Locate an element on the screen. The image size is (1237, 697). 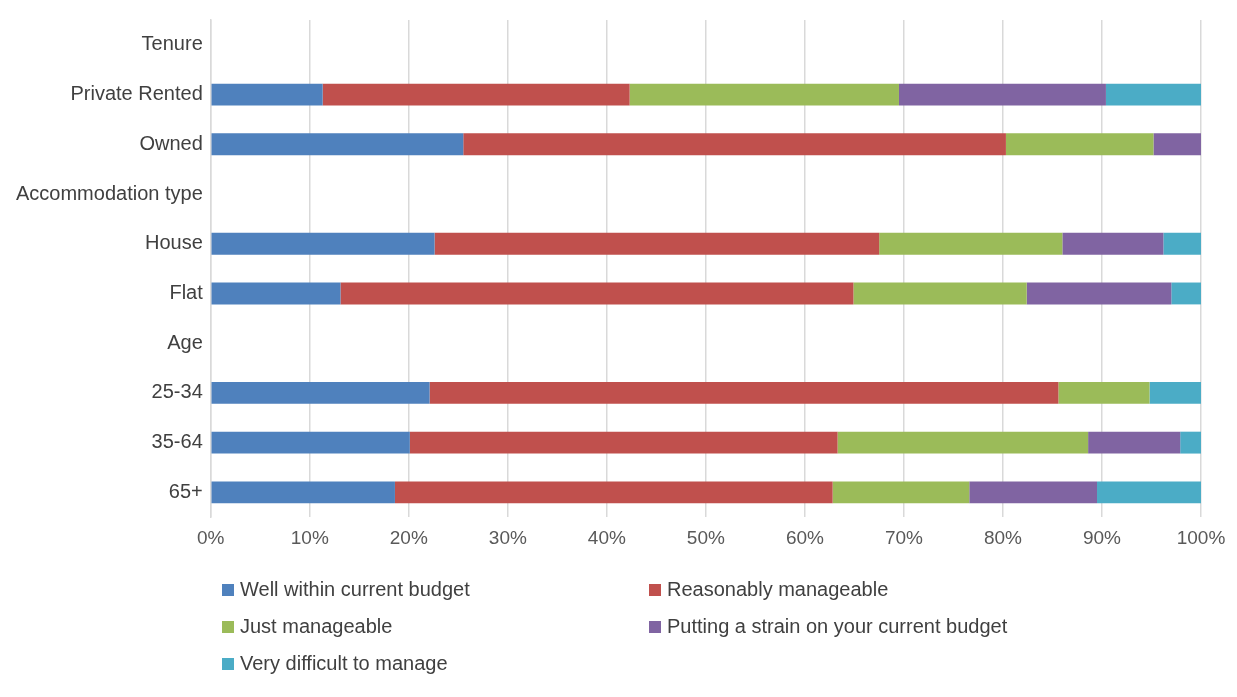
x-tick-label: 70% is located at coordinates (904, 537).